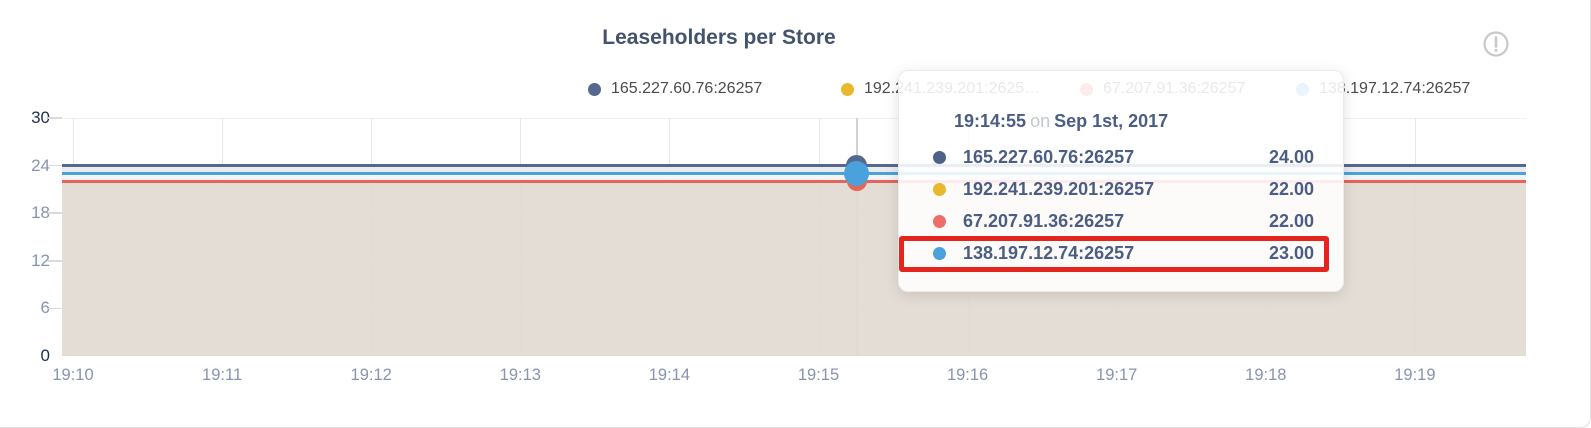 The height and width of the screenshot is (428, 1591). I want to click on tooltip-row: 165.227.60.76:26257 24.00, so click(1122, 157).